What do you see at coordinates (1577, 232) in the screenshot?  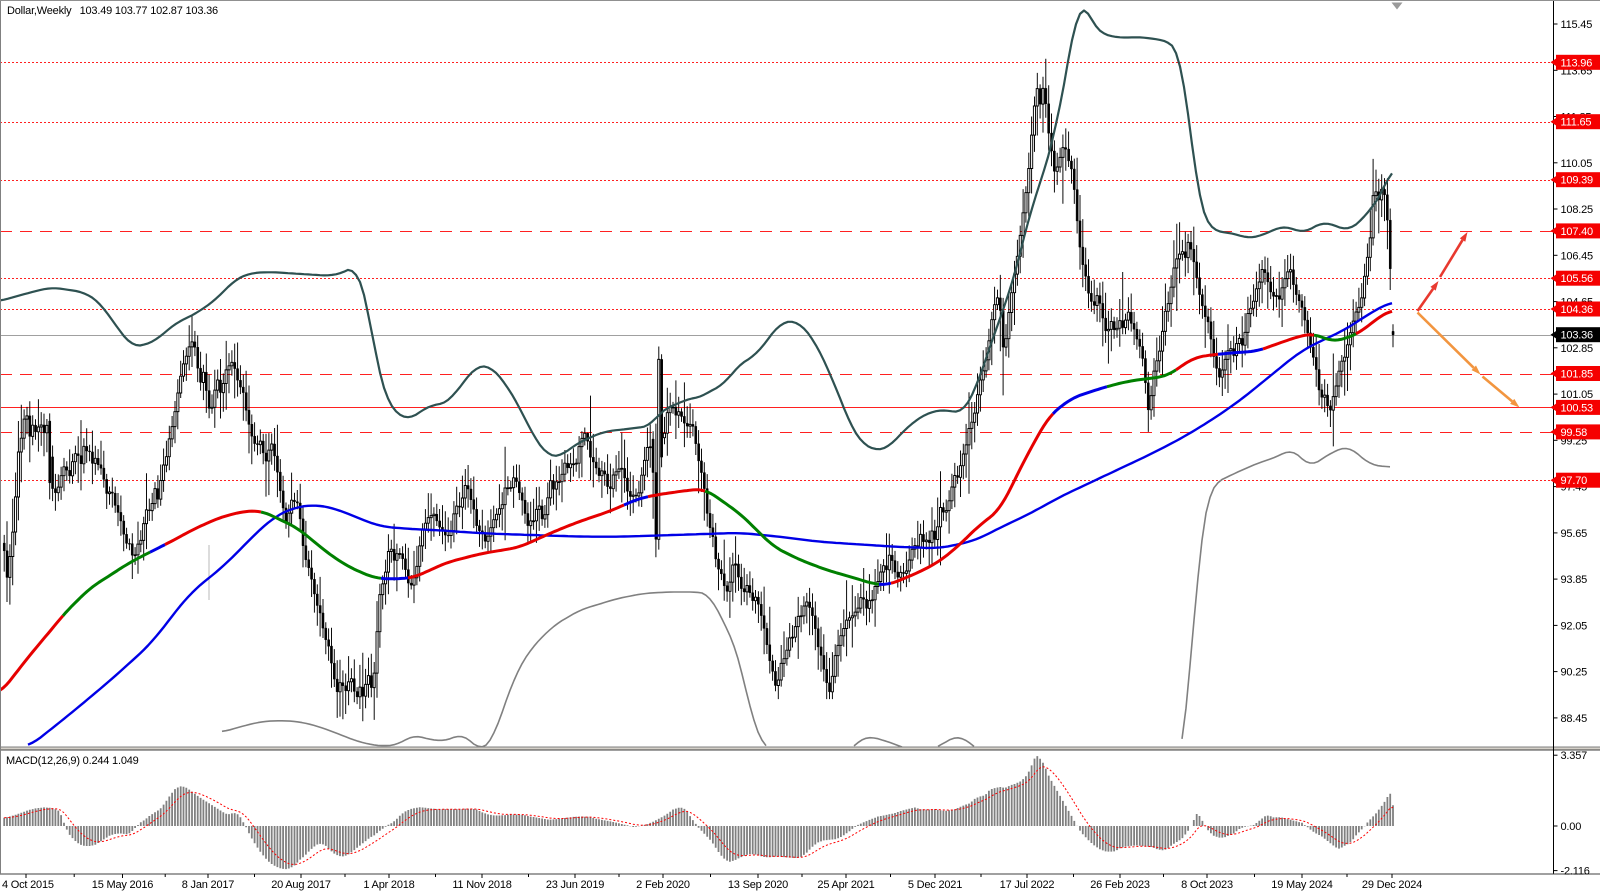 I see `svg-text: 107.40` at bounding box center [1577, 232].